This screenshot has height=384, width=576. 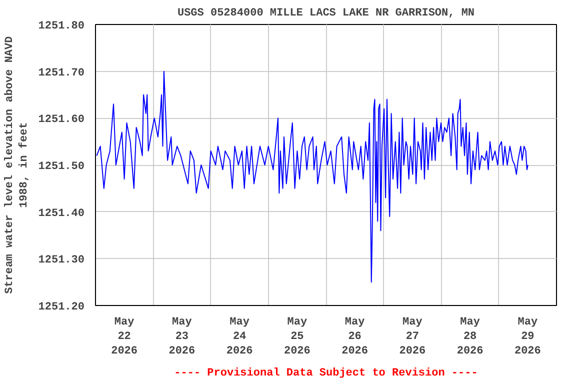 I want to click on y-tick-label: 1251.30, so click(x=61, y=260).